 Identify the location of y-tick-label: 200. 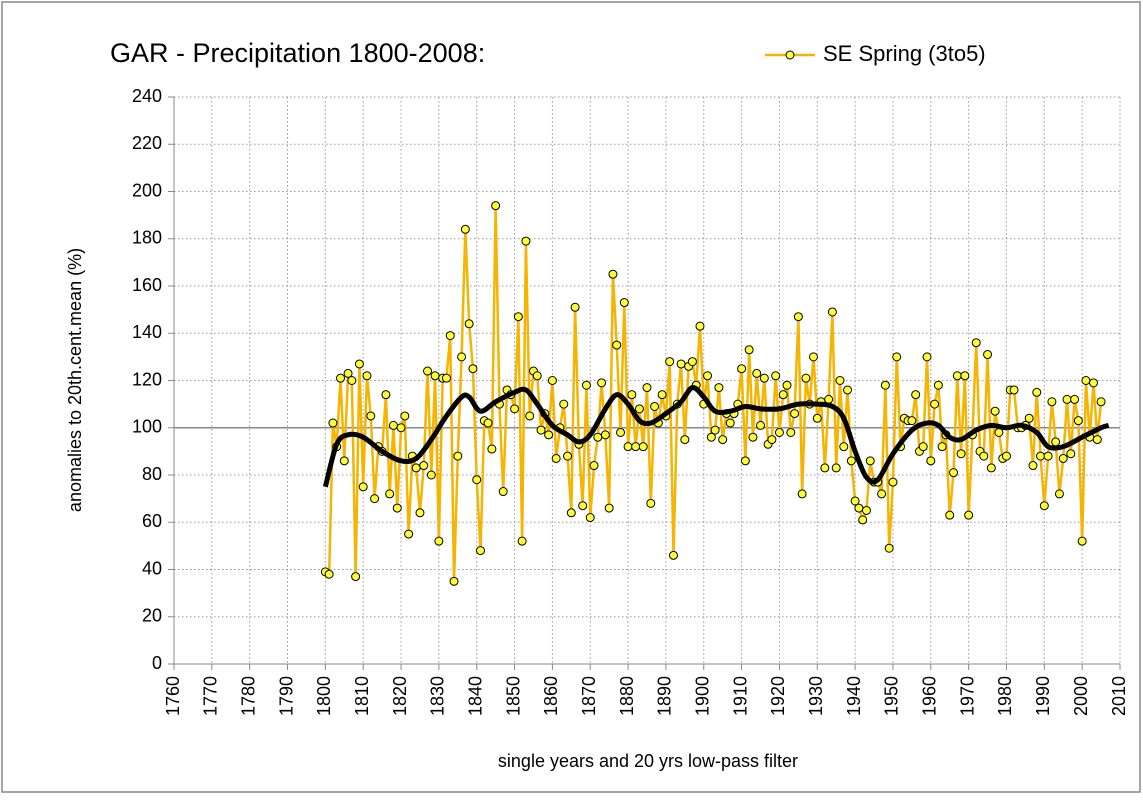
(147, 190).